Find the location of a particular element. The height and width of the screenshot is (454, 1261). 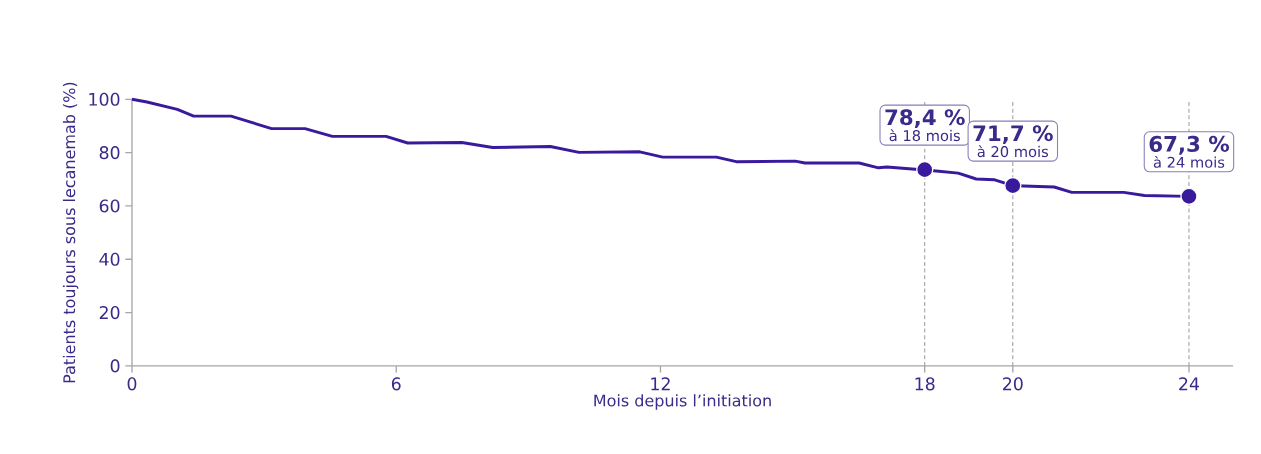

annotation: 71,7 % is located at coordinates (1013, 135).